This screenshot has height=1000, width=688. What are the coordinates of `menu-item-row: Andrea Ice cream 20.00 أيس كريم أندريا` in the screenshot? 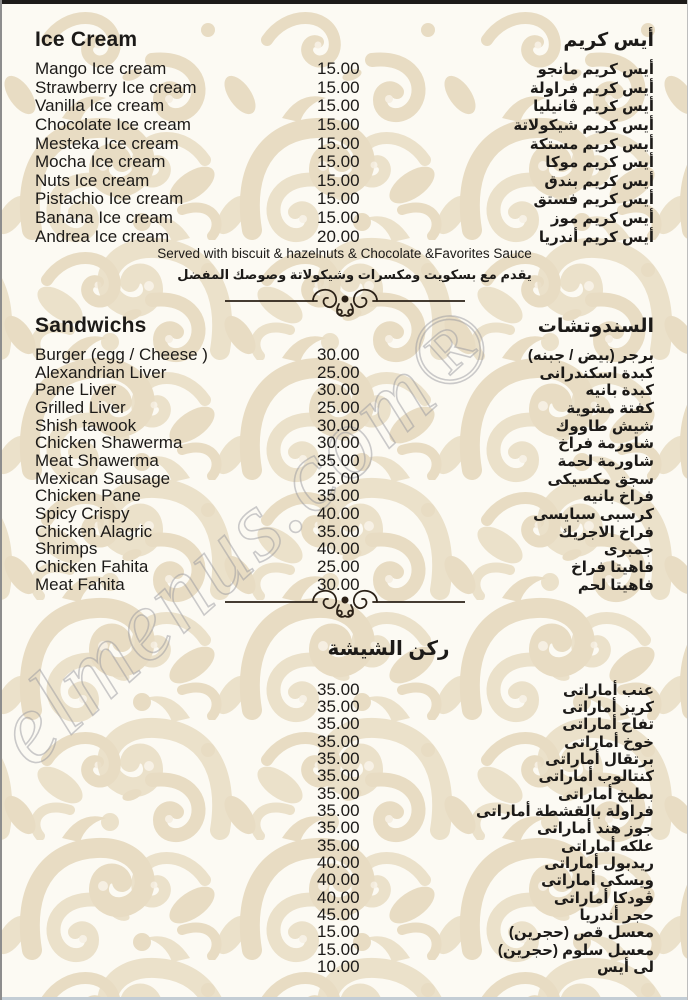 It's located at (344, 236).